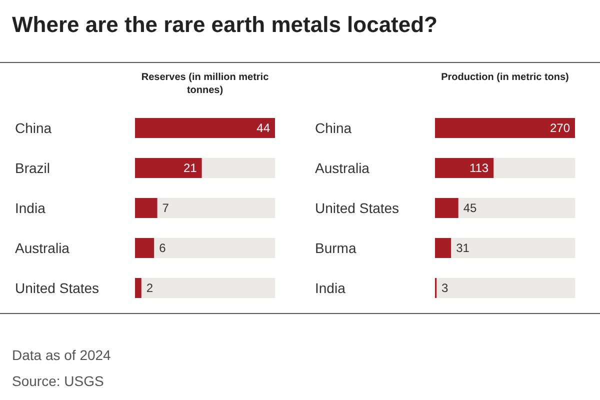 The height and width of the screenshot is (400, 600). I want to click on data-label: 2, so click(150, 288).